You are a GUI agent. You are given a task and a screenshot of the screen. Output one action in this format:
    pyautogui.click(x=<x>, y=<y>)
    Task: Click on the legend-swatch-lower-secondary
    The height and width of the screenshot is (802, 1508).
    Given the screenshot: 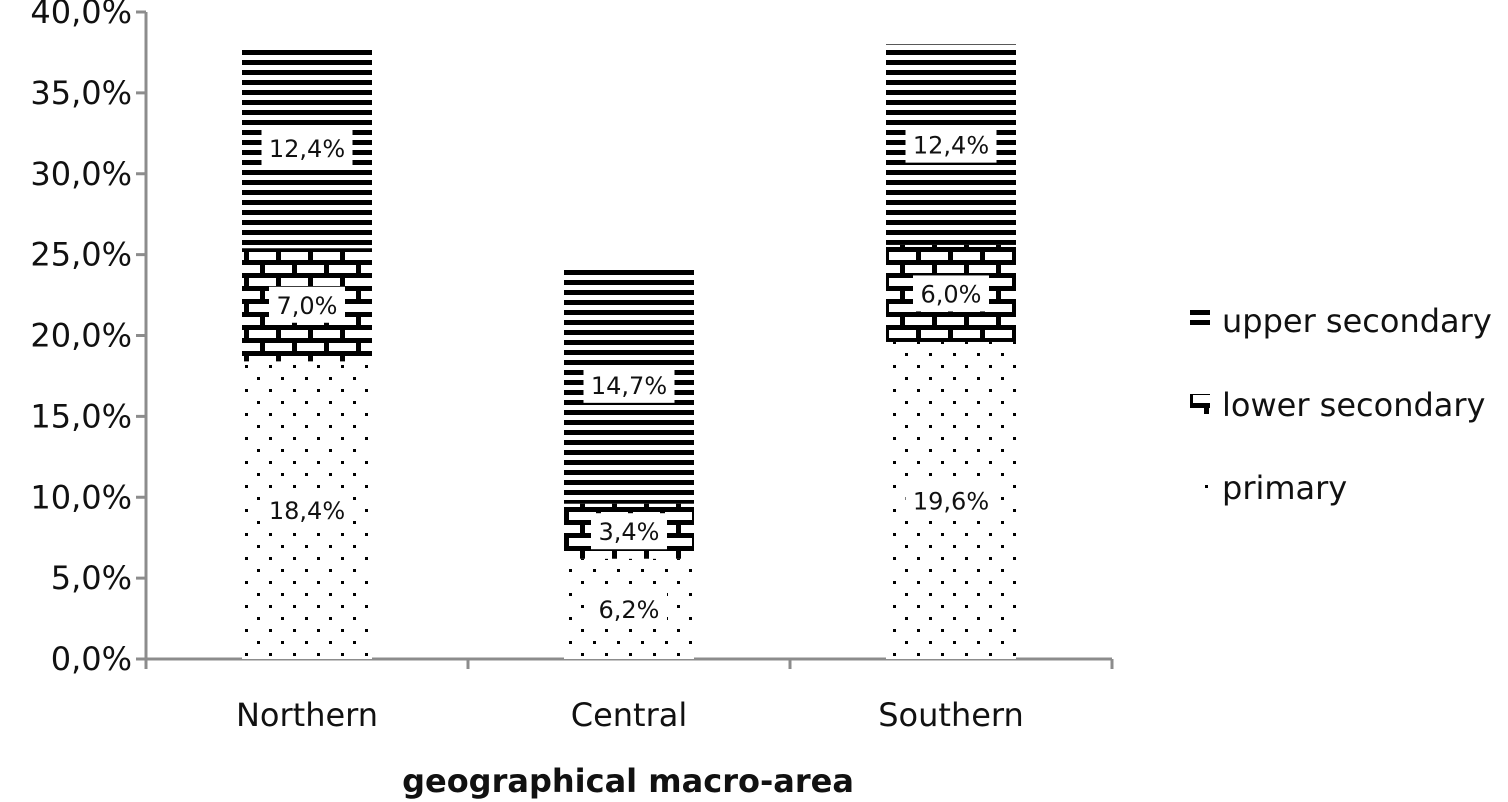 What is the action you would take?
    pyautogui.click(x=1200, y=404)
    